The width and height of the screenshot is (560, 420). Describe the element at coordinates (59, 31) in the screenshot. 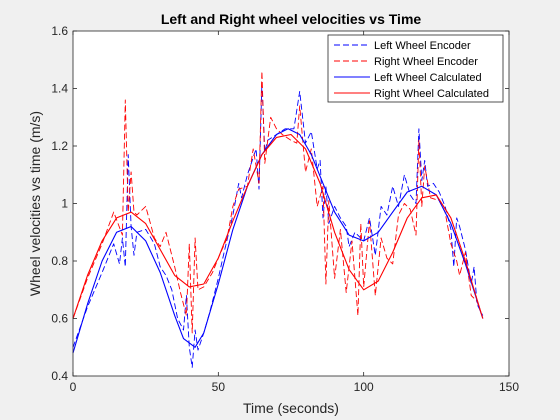

I see `y-tick-label: 1.6` at that location.